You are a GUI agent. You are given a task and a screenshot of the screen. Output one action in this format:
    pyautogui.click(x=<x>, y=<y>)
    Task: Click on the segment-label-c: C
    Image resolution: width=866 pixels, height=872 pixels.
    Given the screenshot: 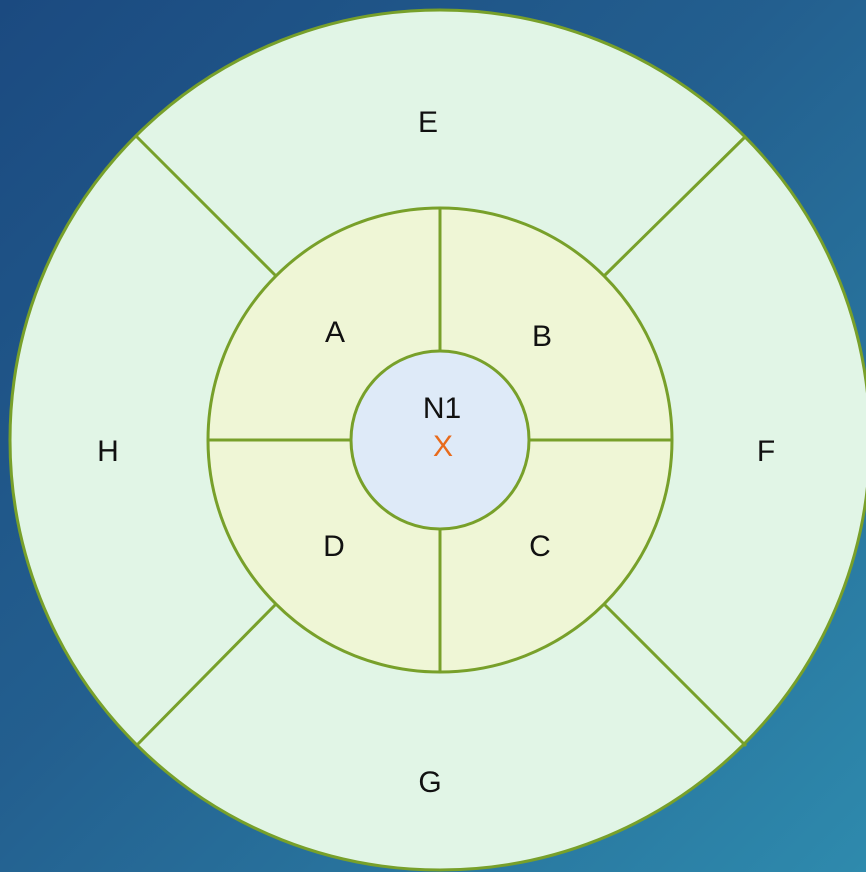 What is the action you would take?
    pyautogui.click(x=540, y=546)
    